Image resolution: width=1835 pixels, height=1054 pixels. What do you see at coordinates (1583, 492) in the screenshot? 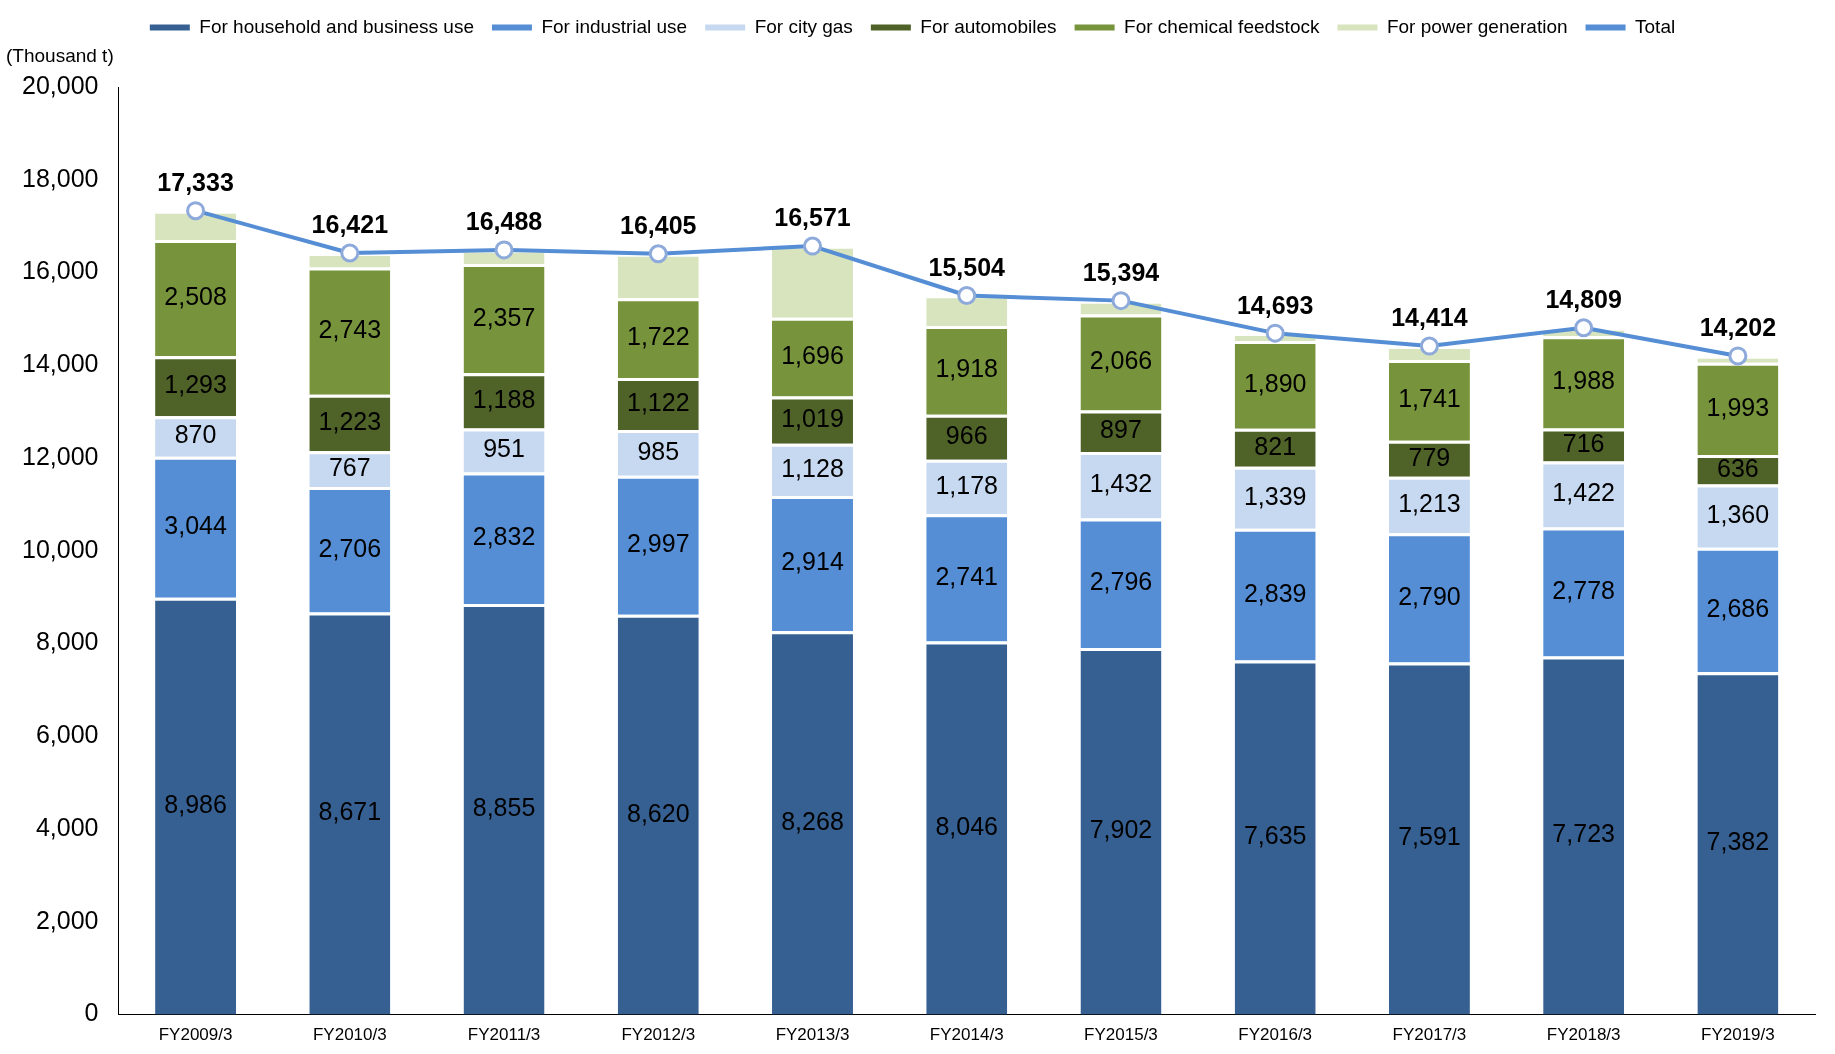
I see `data-label: 1,422` at bounding box center [1583, 492].